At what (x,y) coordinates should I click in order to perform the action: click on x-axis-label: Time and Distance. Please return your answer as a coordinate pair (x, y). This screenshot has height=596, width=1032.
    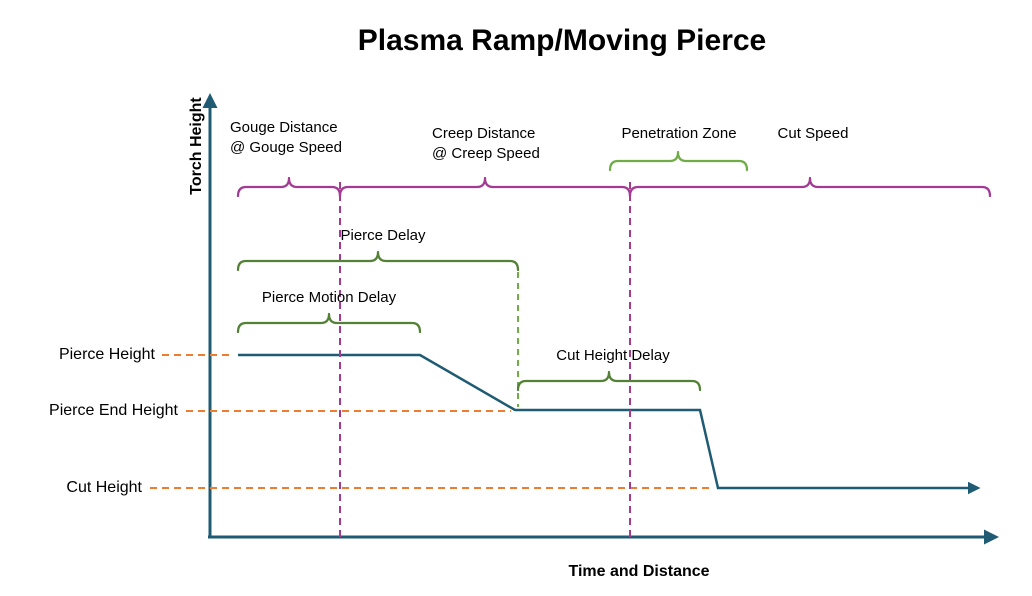
    Looking at the image, I should click on (639, 571).